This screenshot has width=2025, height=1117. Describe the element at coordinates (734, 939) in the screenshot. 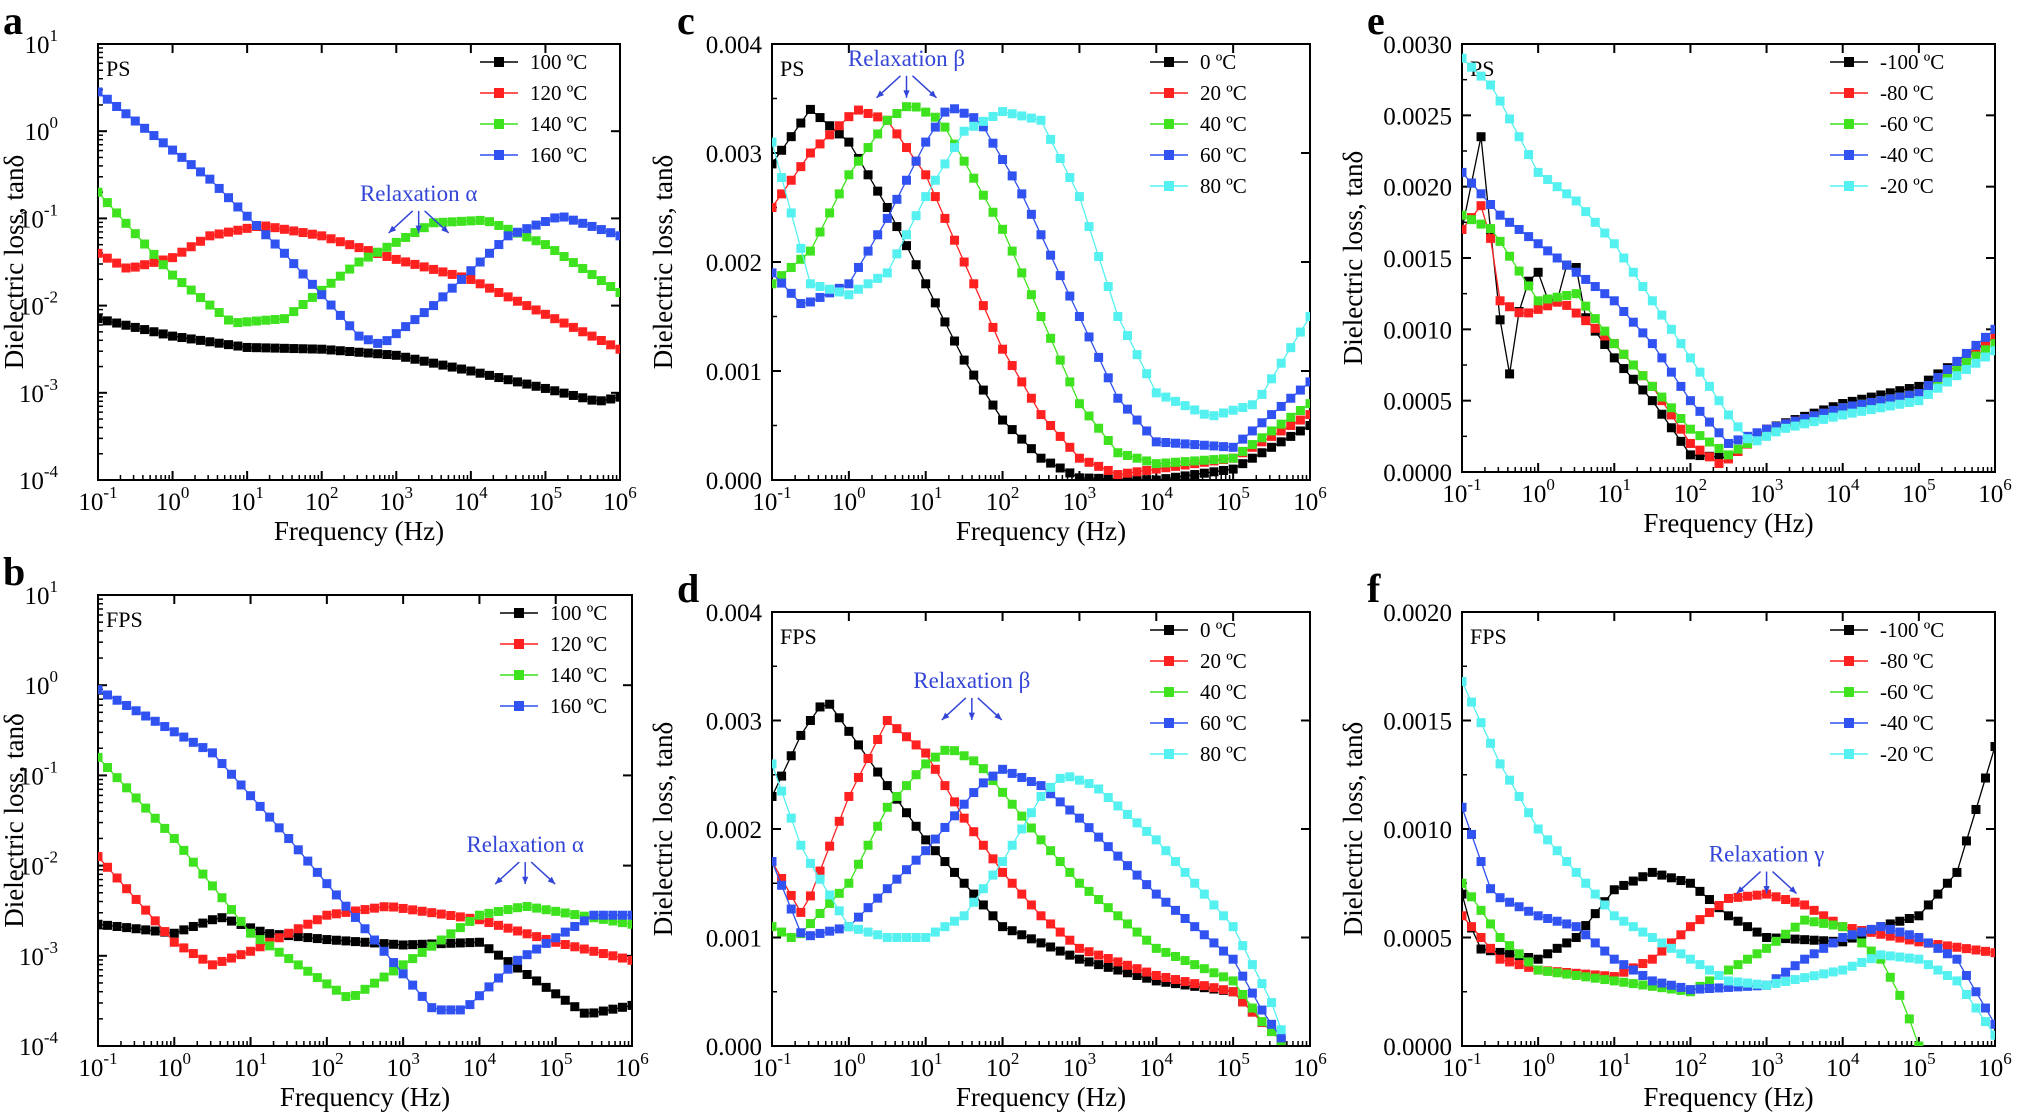

I see `y-tick-label: 0.001` at that location.